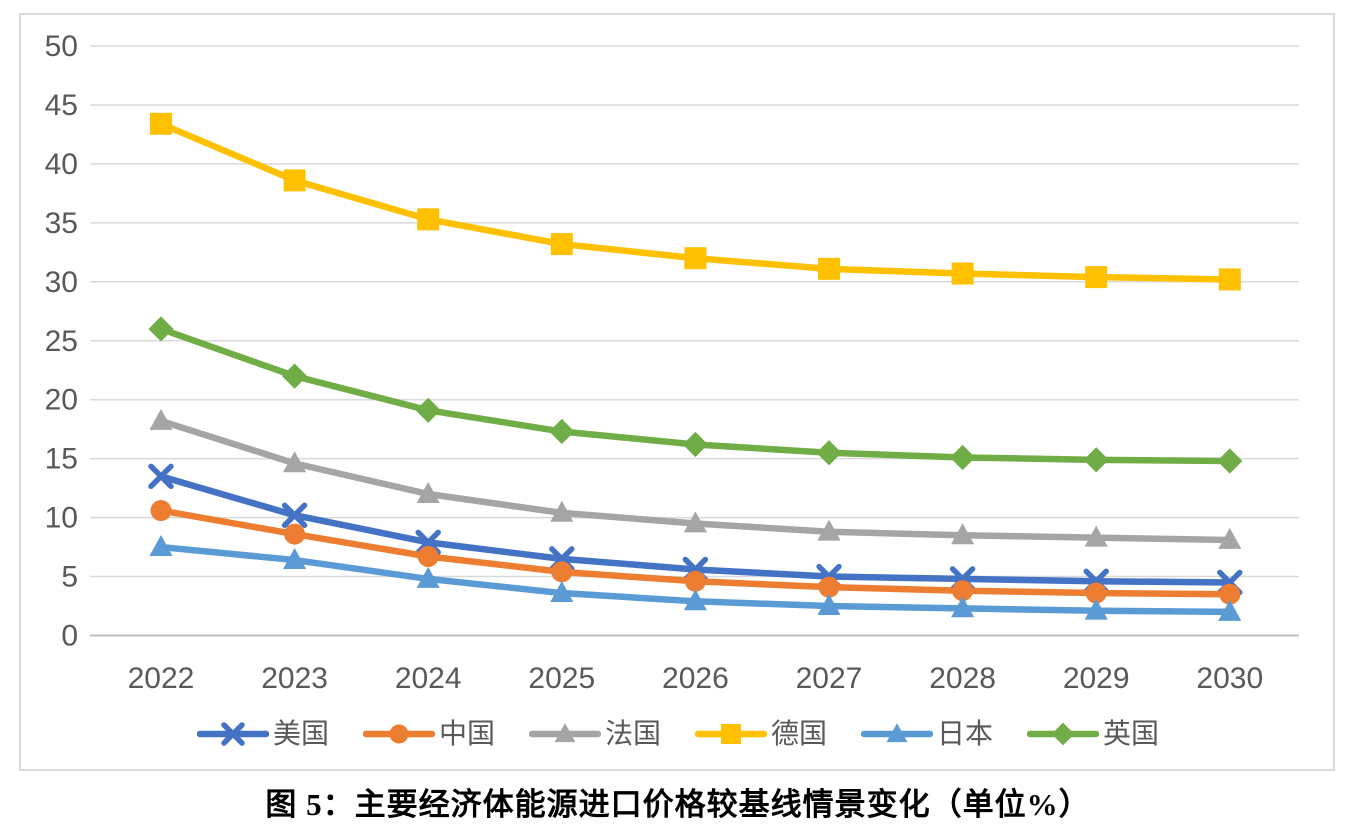 This screenshot has height=832, width=1356. Describe the element at coordinates (61, 400) in the screenshot. I see `y-tick-label: 20` at that location.